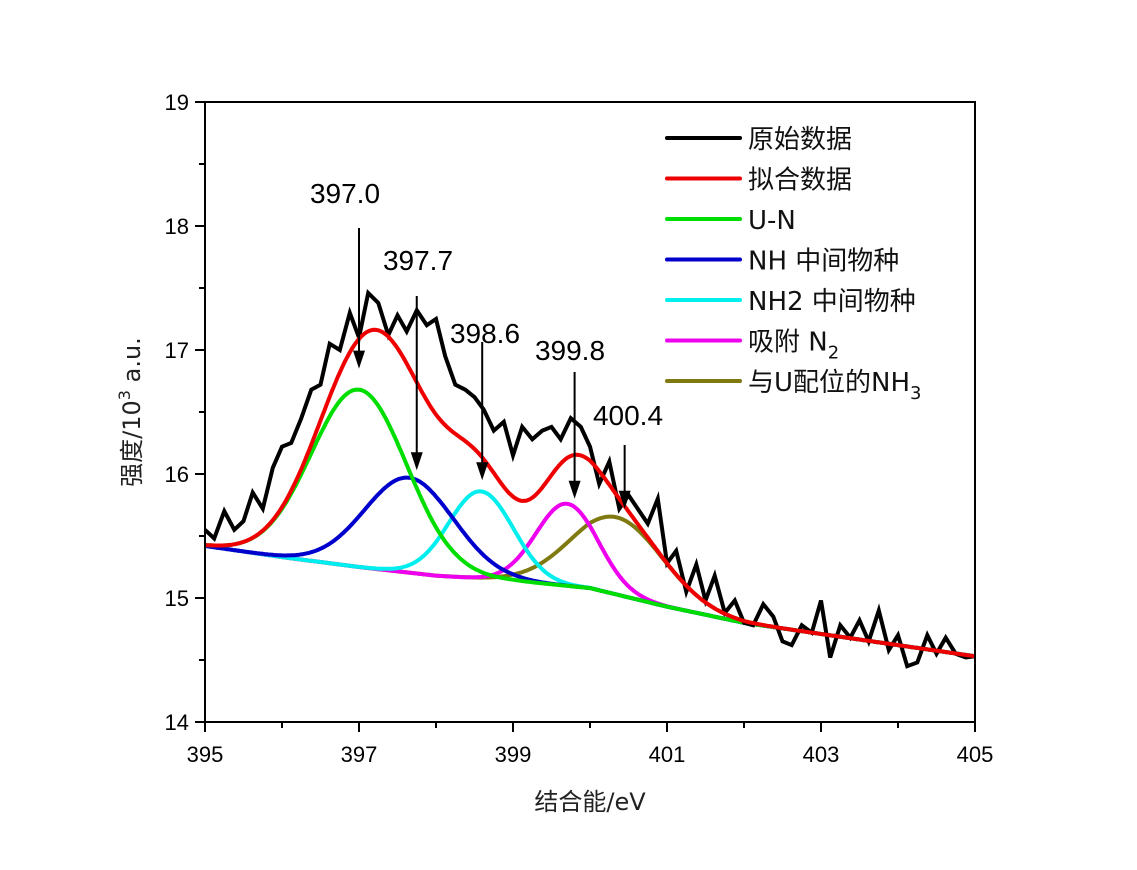  What do you see at coordinates (124, 395) in the screenshot?
I see `y-axis-label-sup: 3` at bounding box center [124, 395].